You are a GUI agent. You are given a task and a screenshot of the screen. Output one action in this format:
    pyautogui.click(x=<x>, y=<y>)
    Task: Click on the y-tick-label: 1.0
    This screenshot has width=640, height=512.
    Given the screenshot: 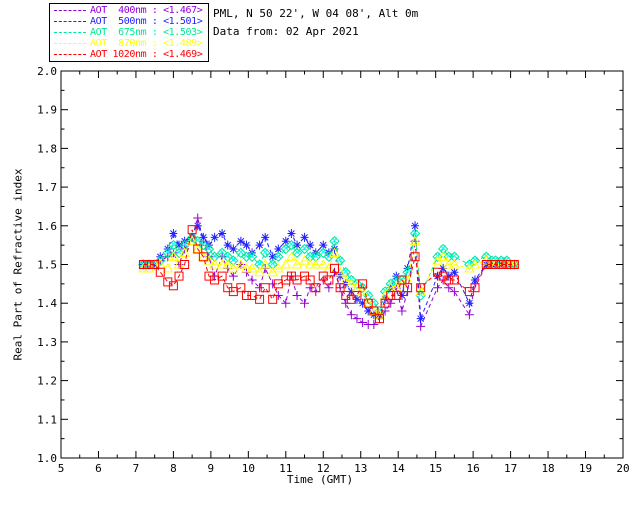 What is the action you would take?
    pyautogui.click(x=47, y=458)
    